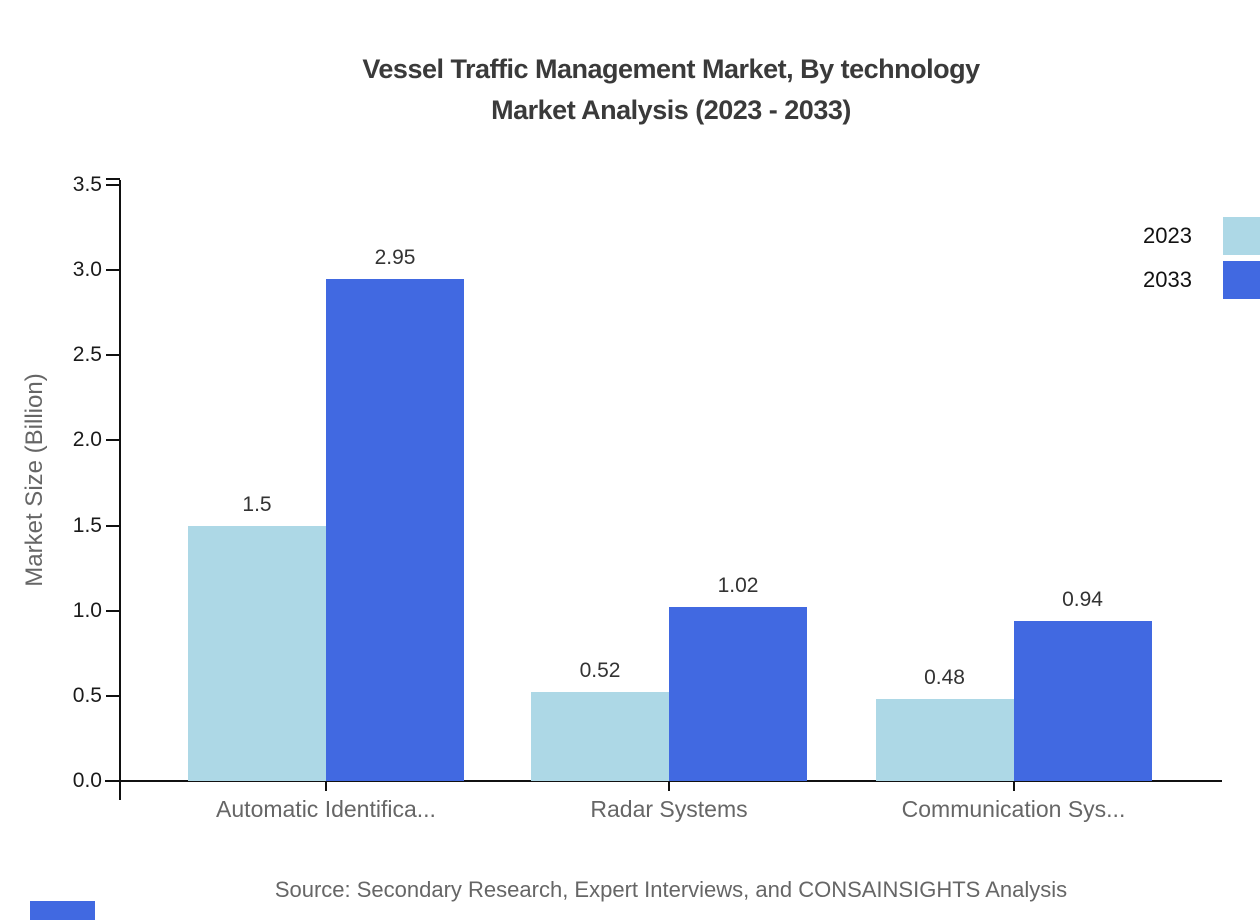 The image size is (1260, 920). I want to click on category-label: Radar Systems, so click(669, 809).